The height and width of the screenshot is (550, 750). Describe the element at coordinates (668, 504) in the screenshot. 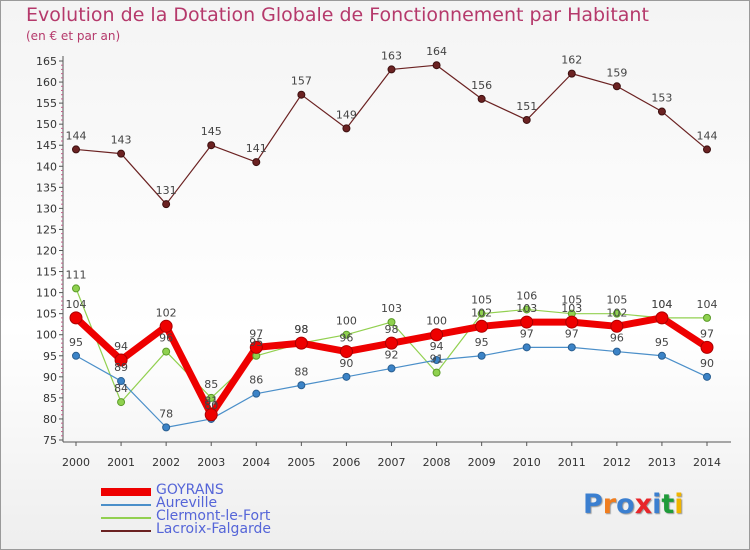

I see `logo-letter: t` at that location.